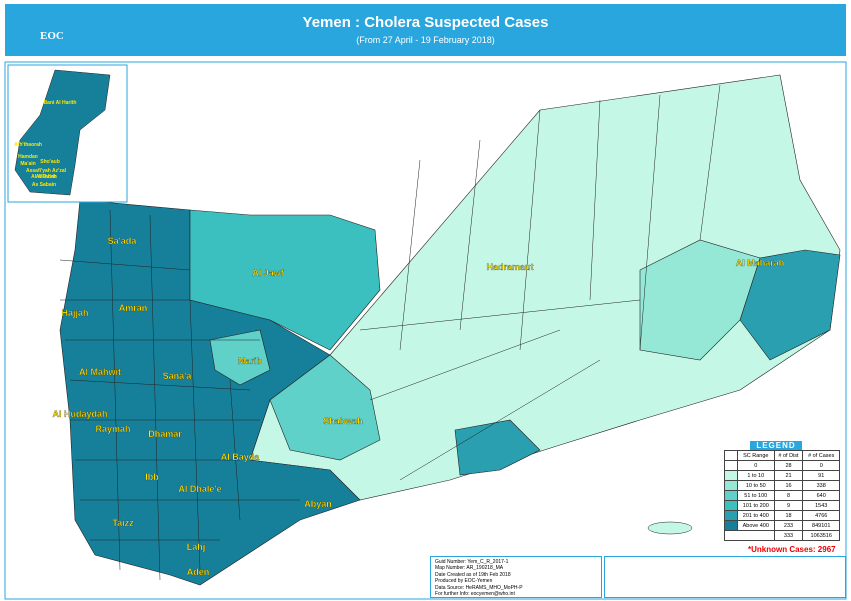 The image size is (851, 601). I want to click on legend-row: 1 to 10 21 91, so click(782, 475).